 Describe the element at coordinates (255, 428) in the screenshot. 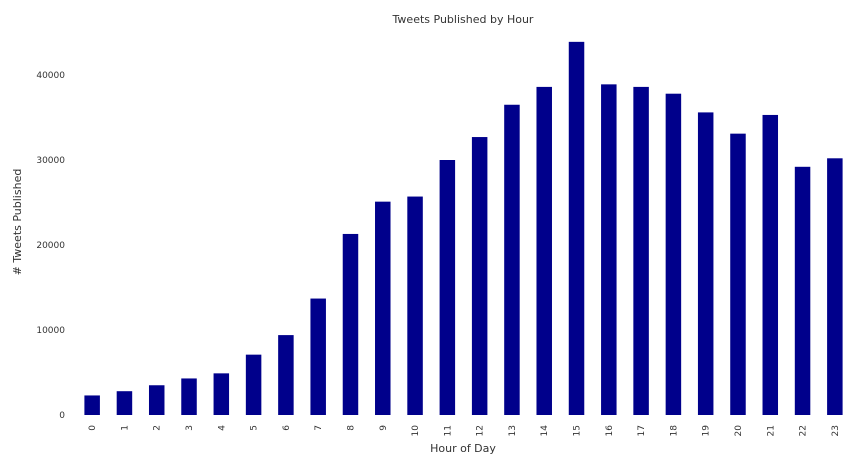

I see `x-tick-label: 5` at that location.